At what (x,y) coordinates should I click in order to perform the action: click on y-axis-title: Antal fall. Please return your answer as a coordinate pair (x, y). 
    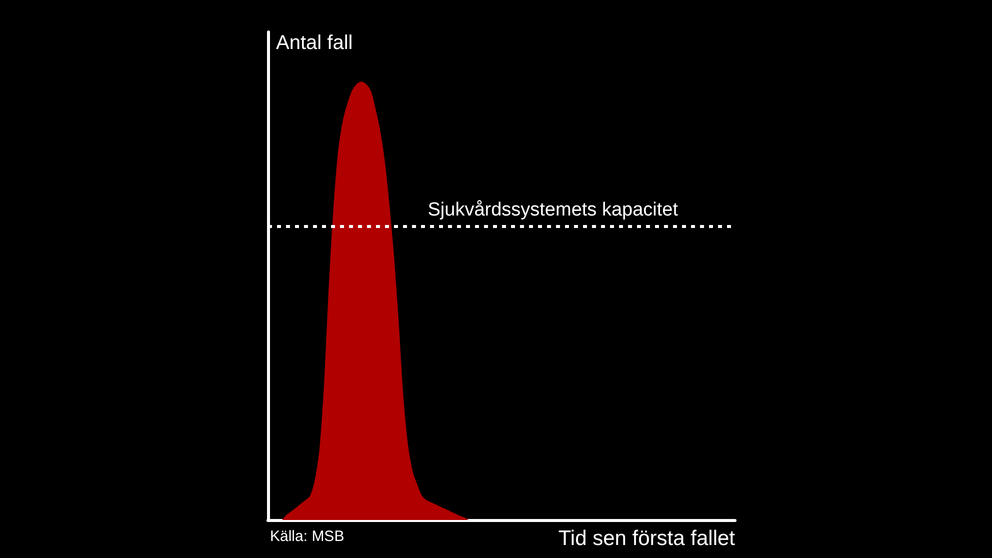
    Looking at the image, I should click on (314, 43).